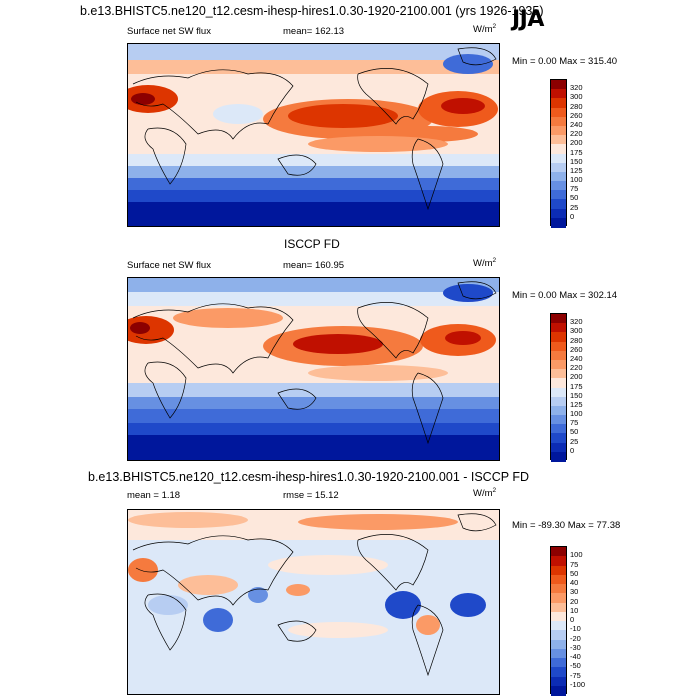  I want to click on season-label: JJA, so click(528, 19).